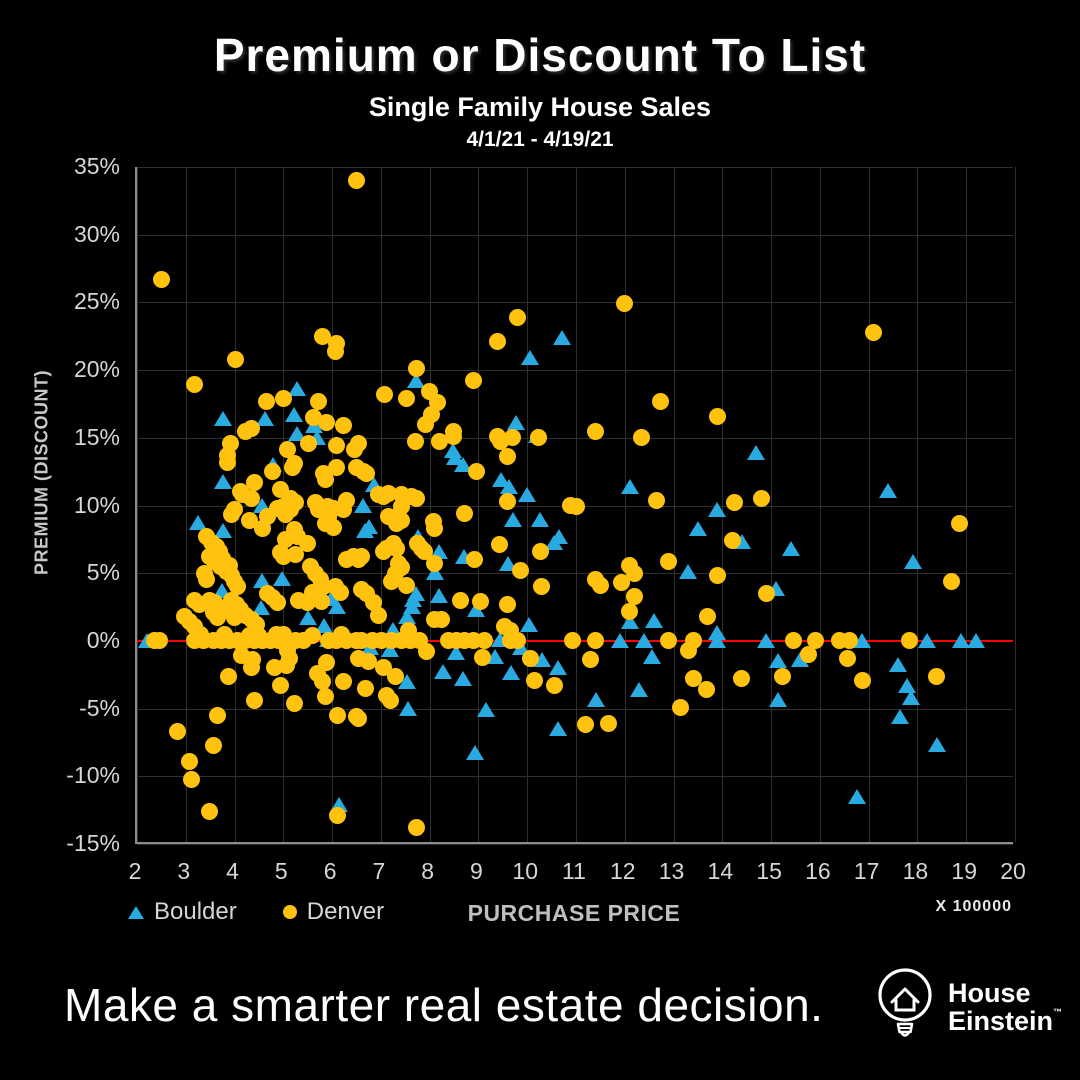 Image resolution: width=1080 pixels, height=1080 pixels. Describe the element at coordinates (989, 993) in the screenshot. I see `brand-name-line1: House` at that location.